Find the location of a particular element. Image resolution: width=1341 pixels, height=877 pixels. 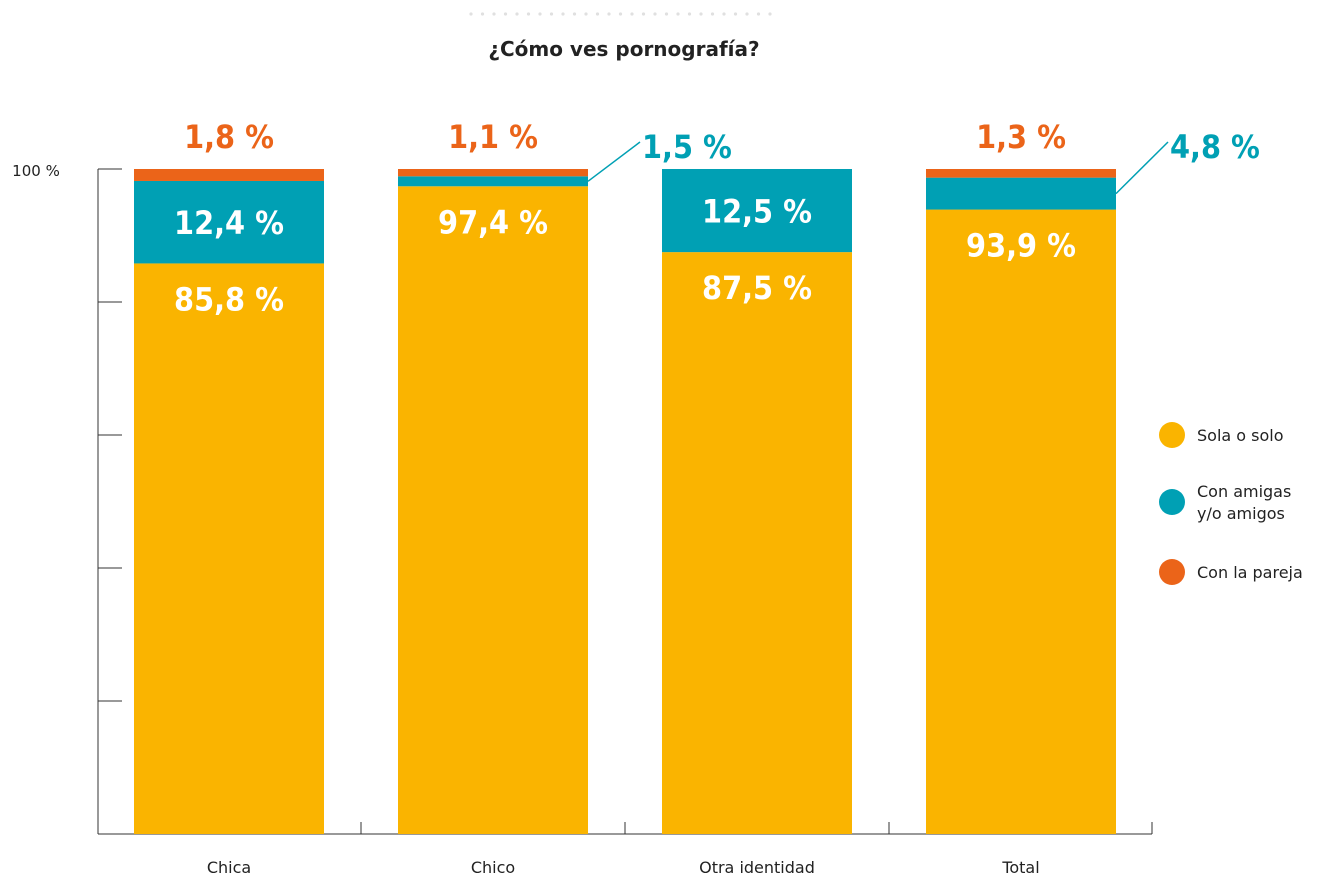

data-label: 12,5 % is located at coordinates (757, 212).